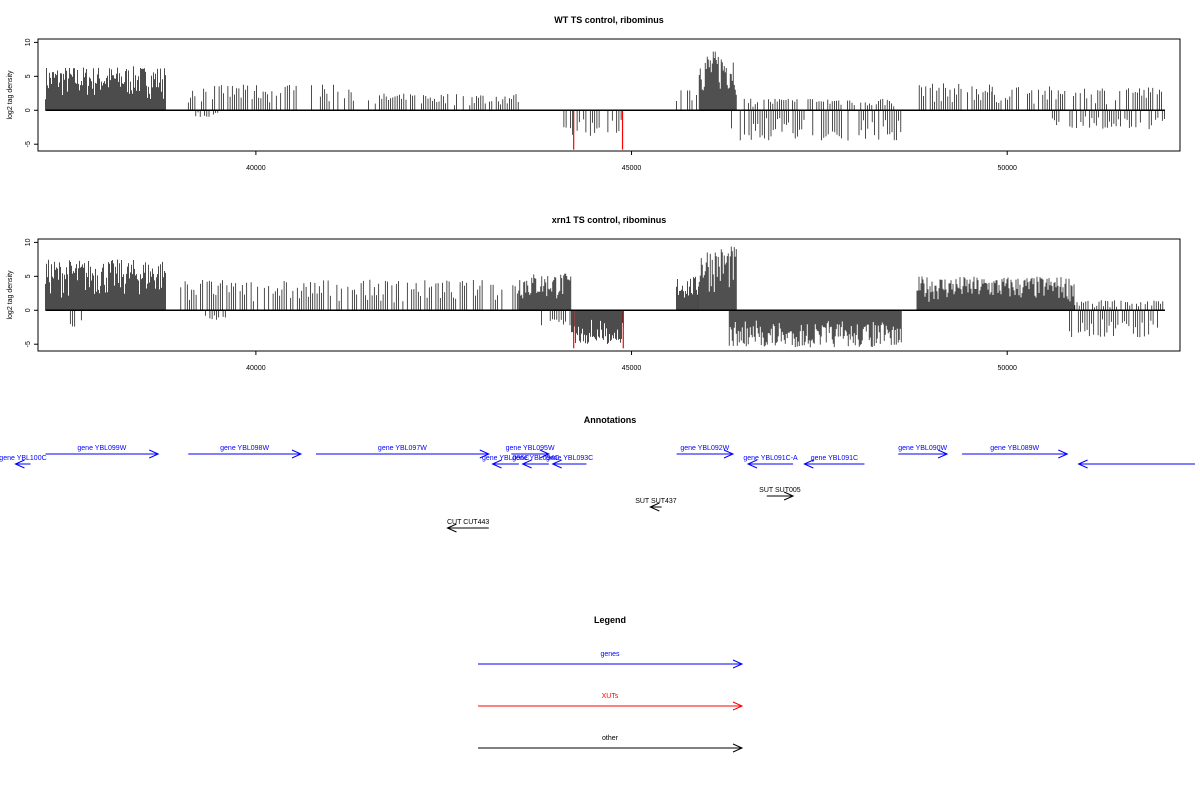  Describe the element at coordinates (609, 220) in the screenshot. I see `chart-title: xrn1 TS control, ribominus` at that location.